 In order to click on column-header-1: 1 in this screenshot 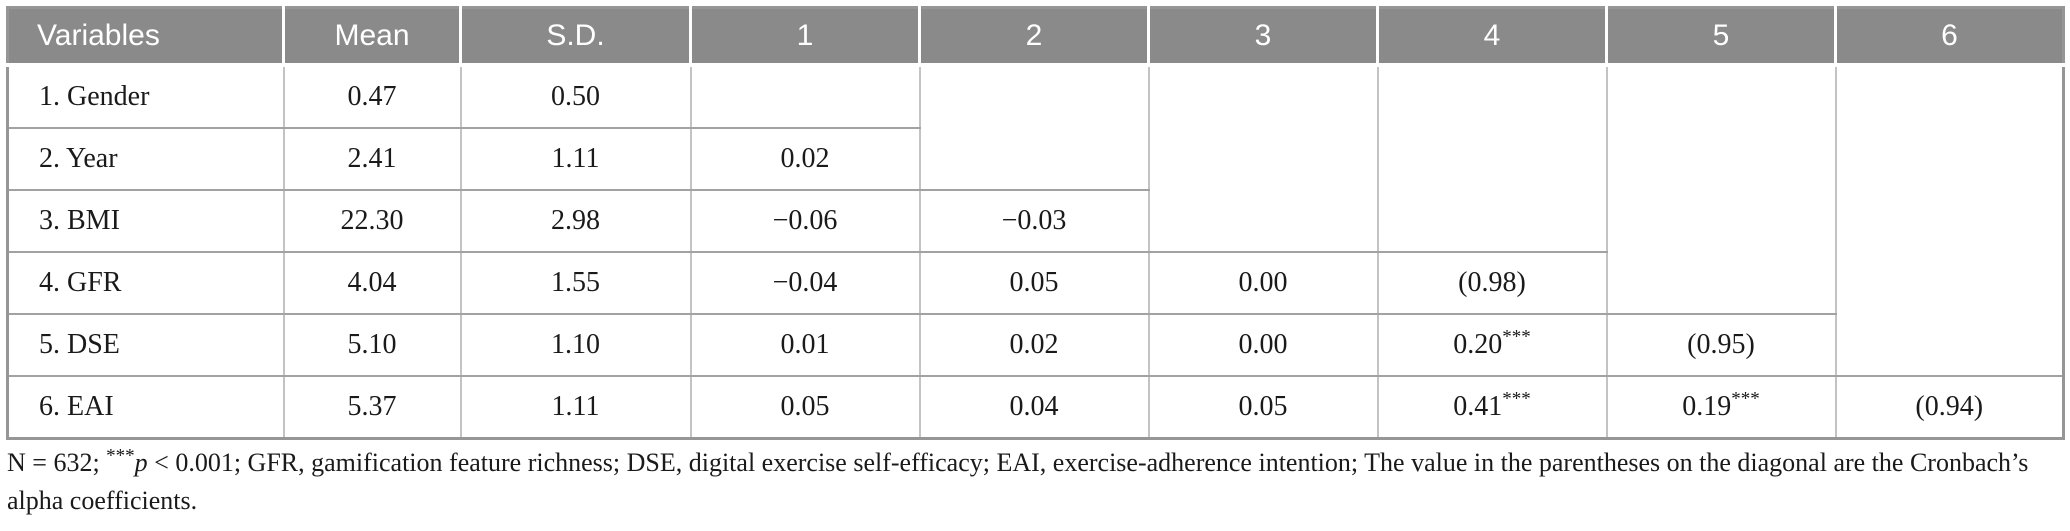, I will do `click(804, 37)`.